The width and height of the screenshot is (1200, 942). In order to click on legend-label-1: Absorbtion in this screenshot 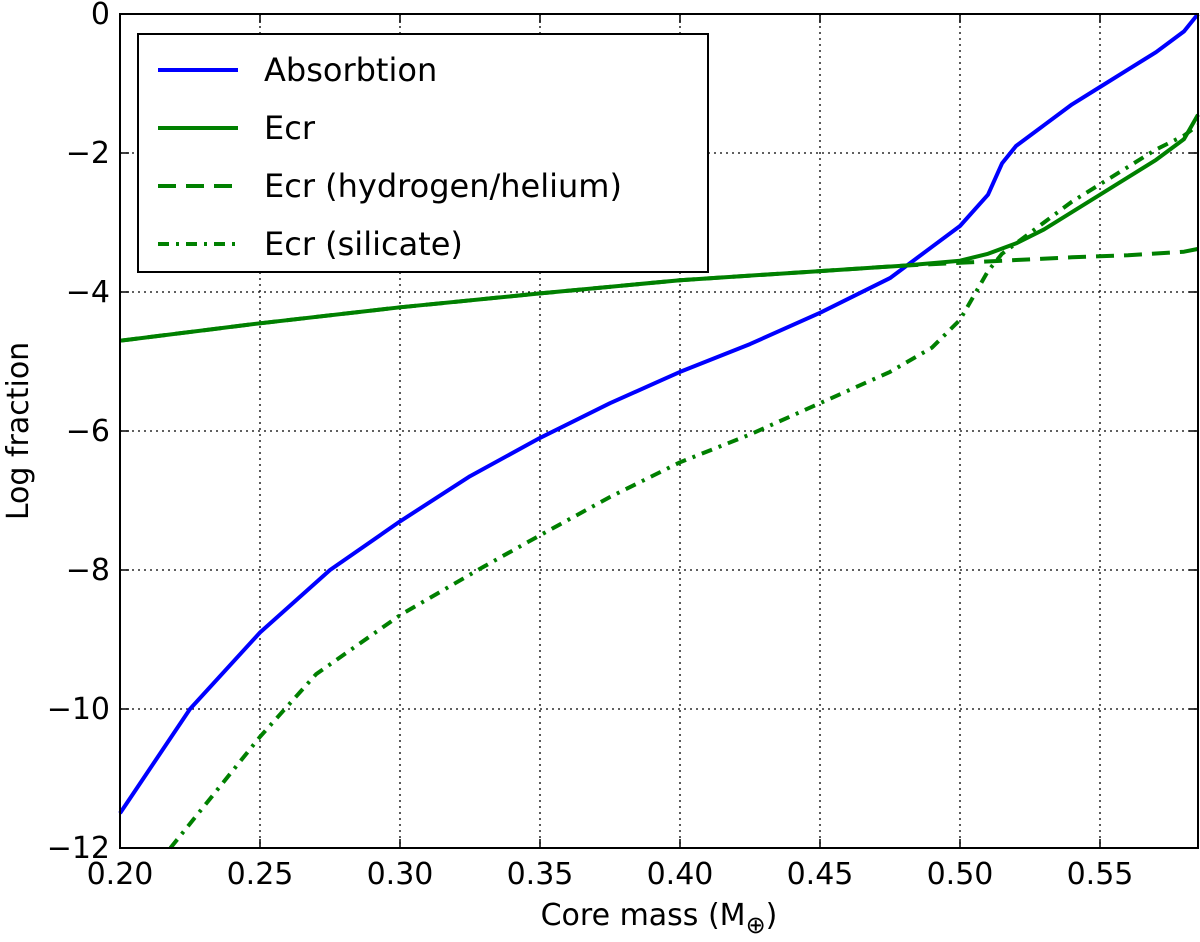, I will do `click(350, 70)`.